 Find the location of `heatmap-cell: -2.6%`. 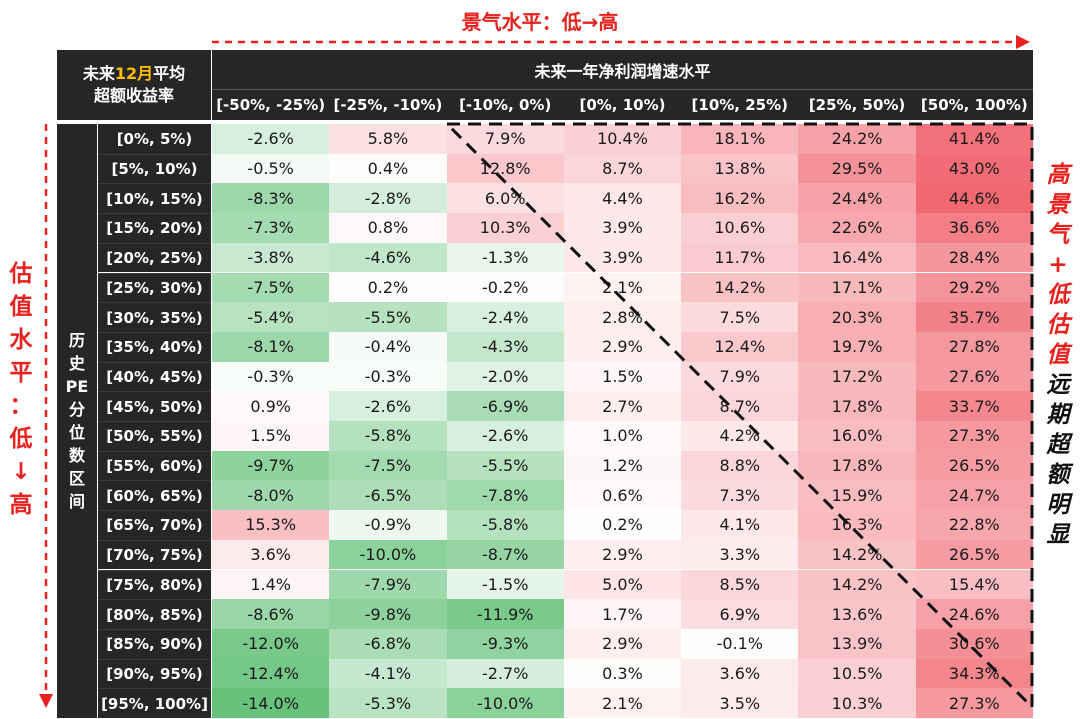

heatmap-cell: -2.6% is located at coordinates (505, 436).